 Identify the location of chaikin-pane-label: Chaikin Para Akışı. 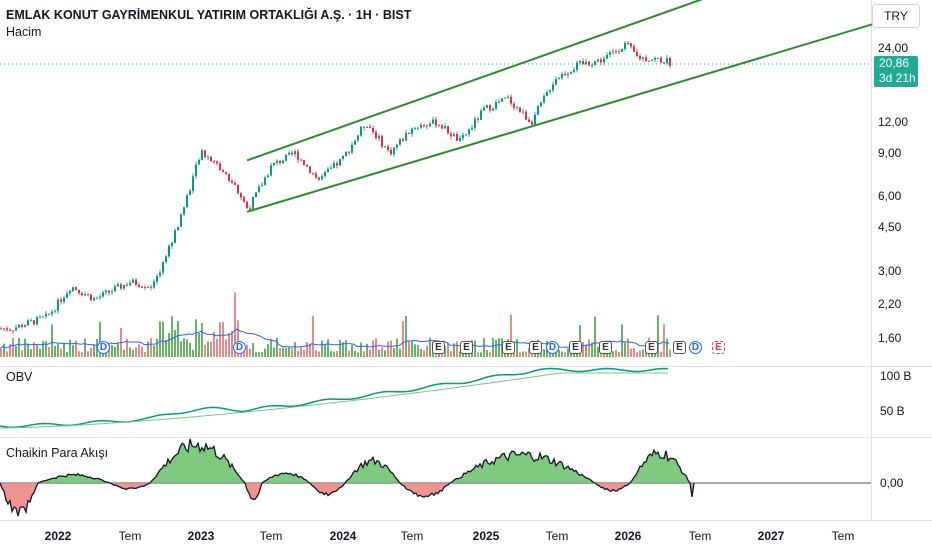
(57, 453).